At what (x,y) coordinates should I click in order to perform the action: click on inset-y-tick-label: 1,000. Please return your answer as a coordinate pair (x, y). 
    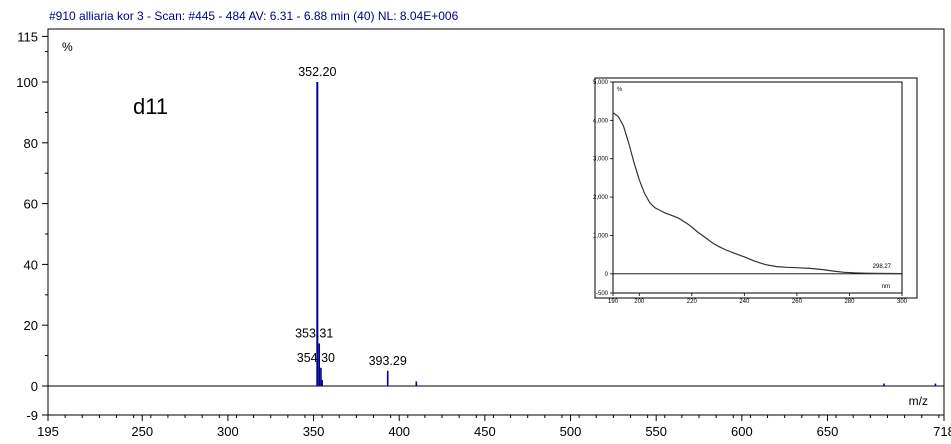
    Looking at the image, I should click on (601, 236).